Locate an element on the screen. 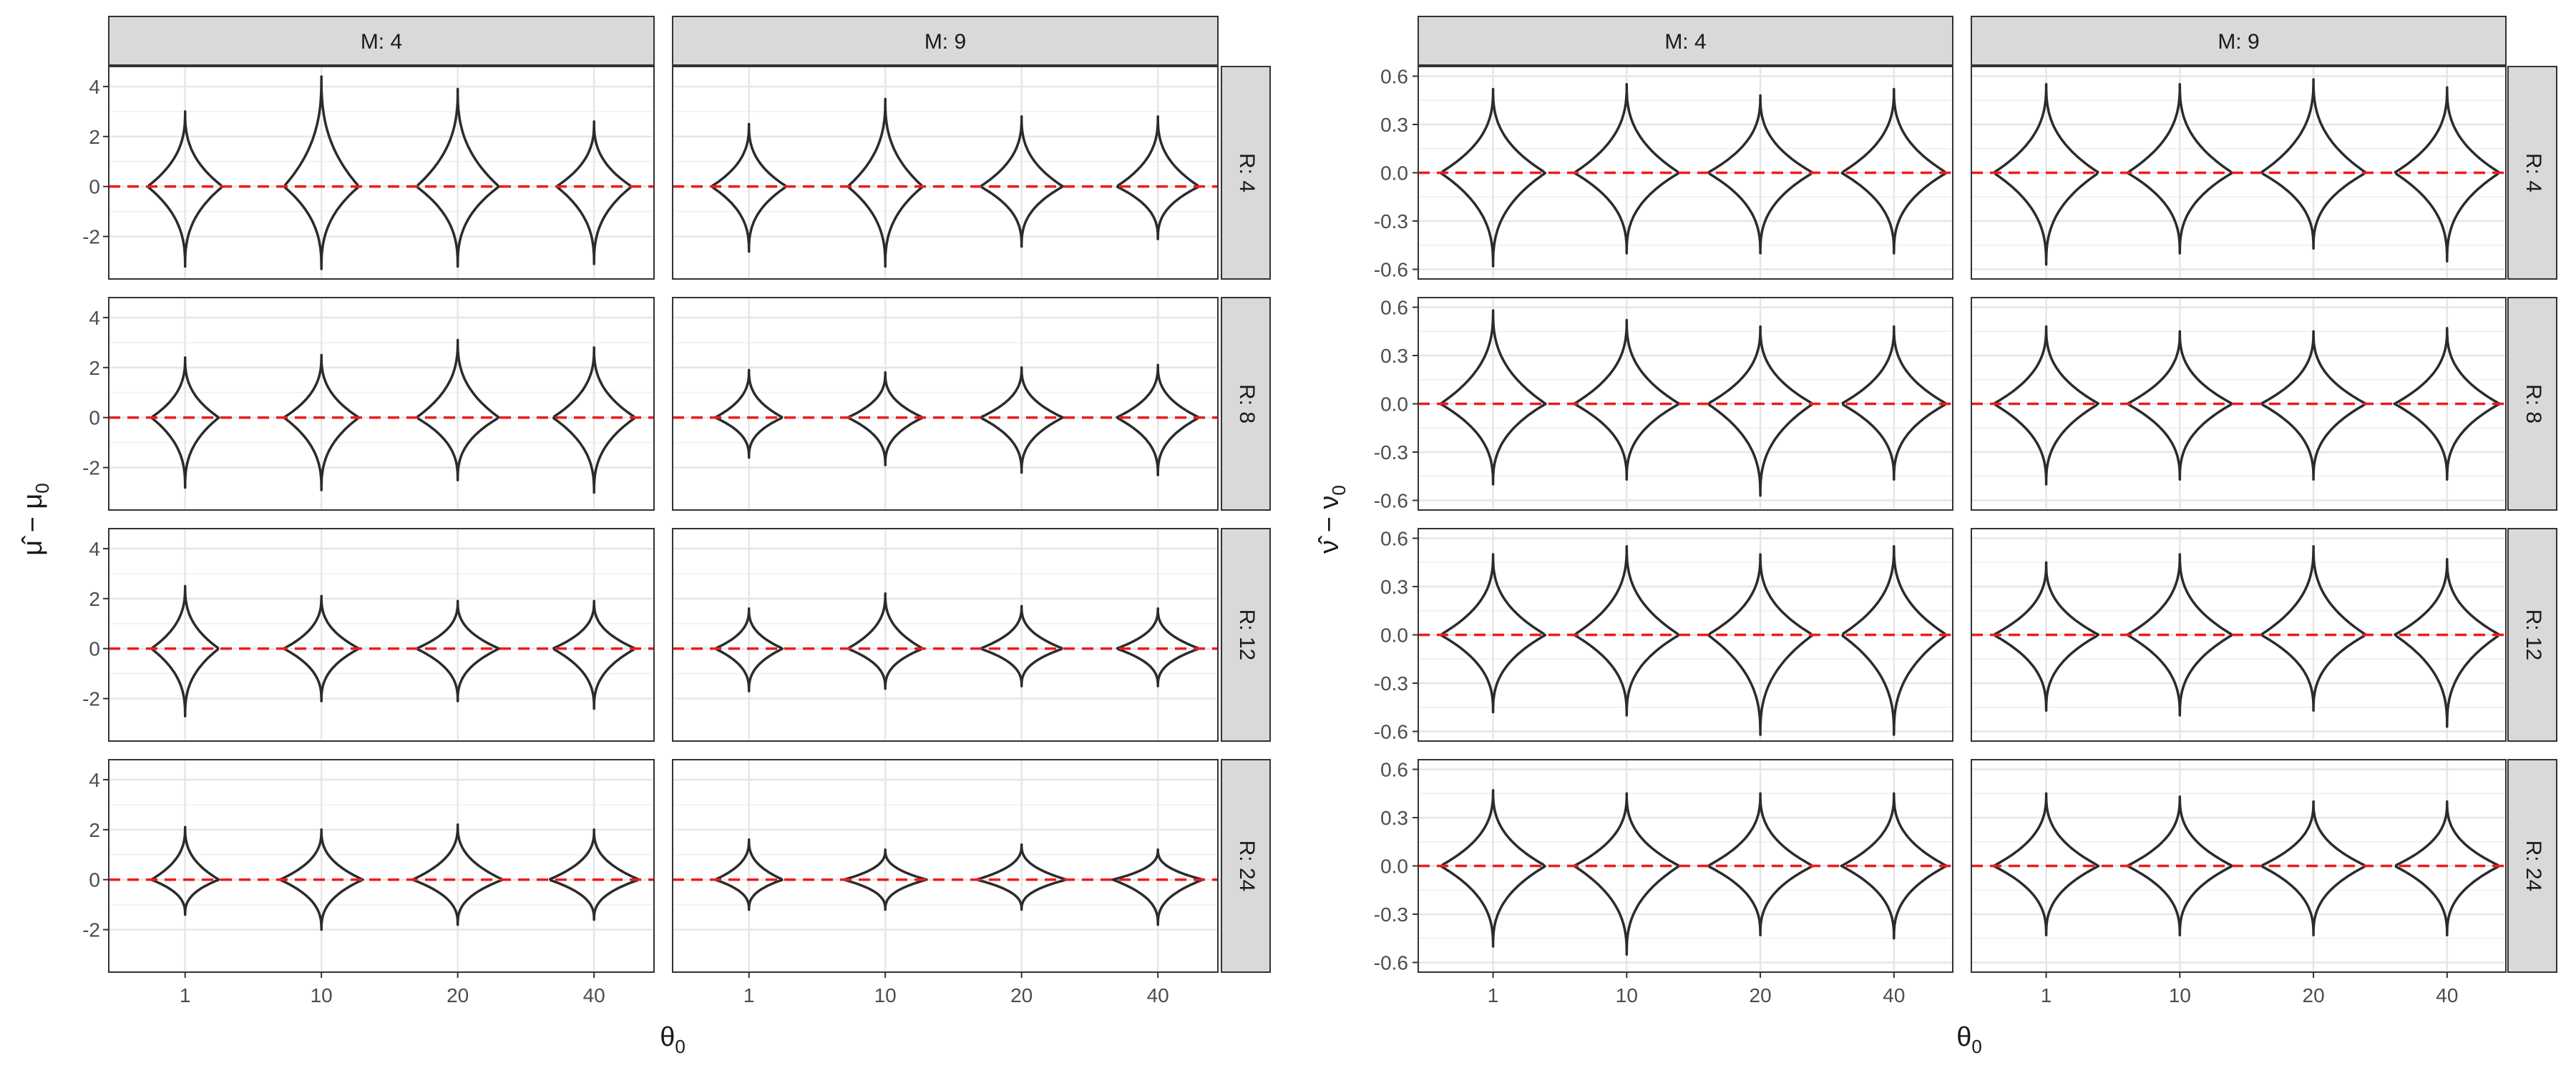 The image size is (2576, 1073). col-strip-label: M: 9 is located at coordinates (945, 42).